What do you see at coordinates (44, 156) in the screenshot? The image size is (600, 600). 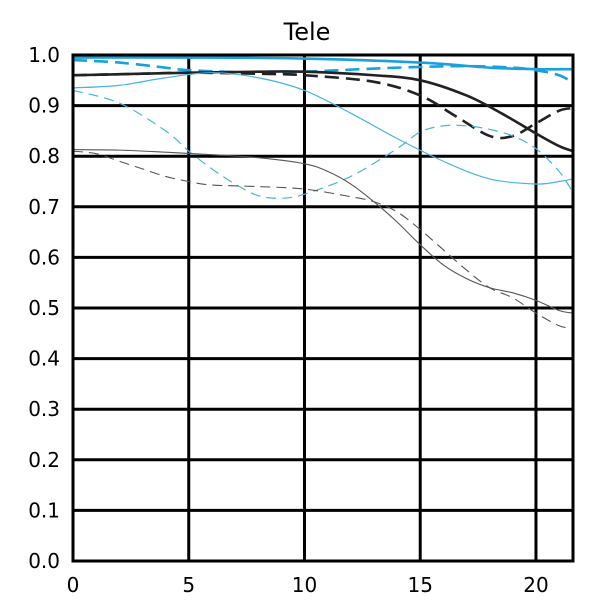 I see `y-tick-label-8: 0.8` at bounding box center [44, 156].